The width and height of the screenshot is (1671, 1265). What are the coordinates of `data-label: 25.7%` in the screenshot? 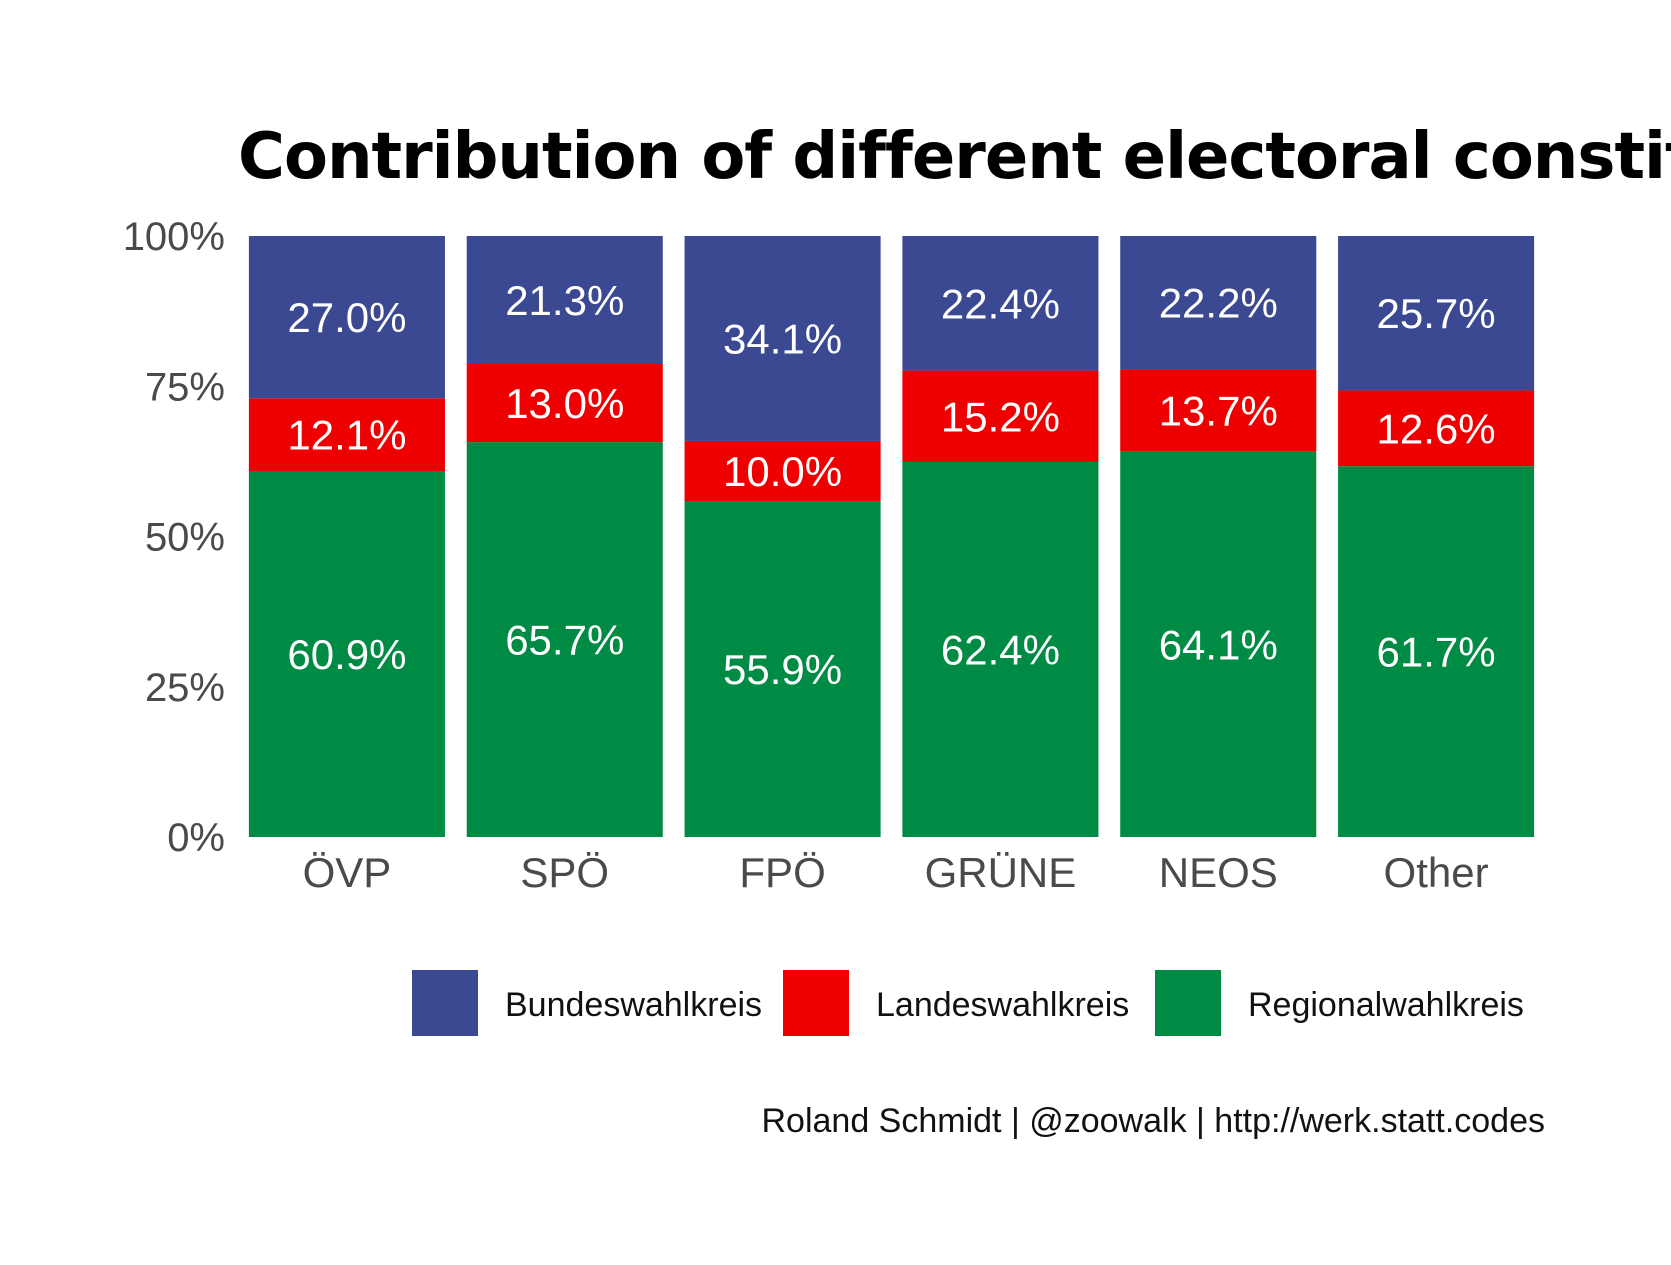 It's located at (1436, 313).